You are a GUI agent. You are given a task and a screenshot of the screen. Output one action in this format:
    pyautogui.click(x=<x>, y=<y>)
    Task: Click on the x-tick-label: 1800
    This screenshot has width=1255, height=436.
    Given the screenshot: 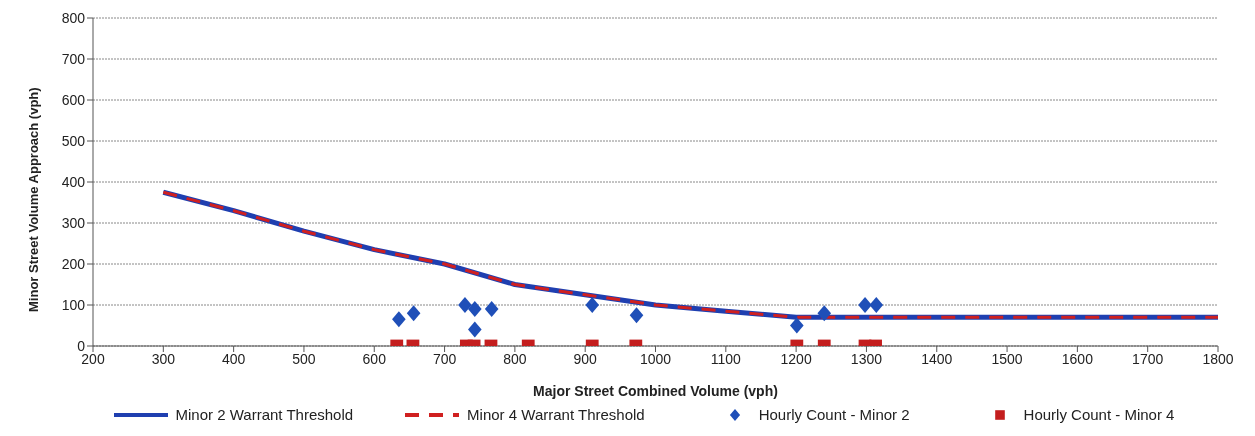 What is the action you would take?
    pyautogui.click(x=1218, y=358)
    